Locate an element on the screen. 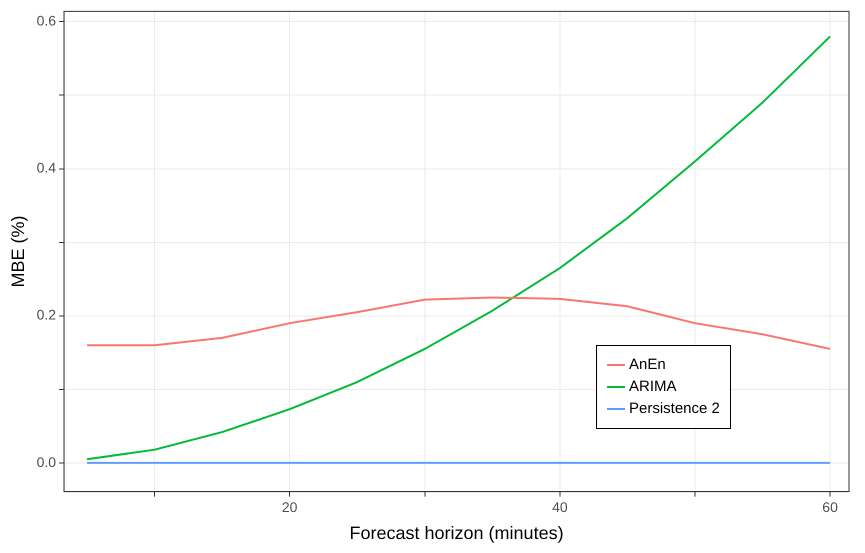  y-axis-title: MBE (%) is located at coordinates (18, 252).